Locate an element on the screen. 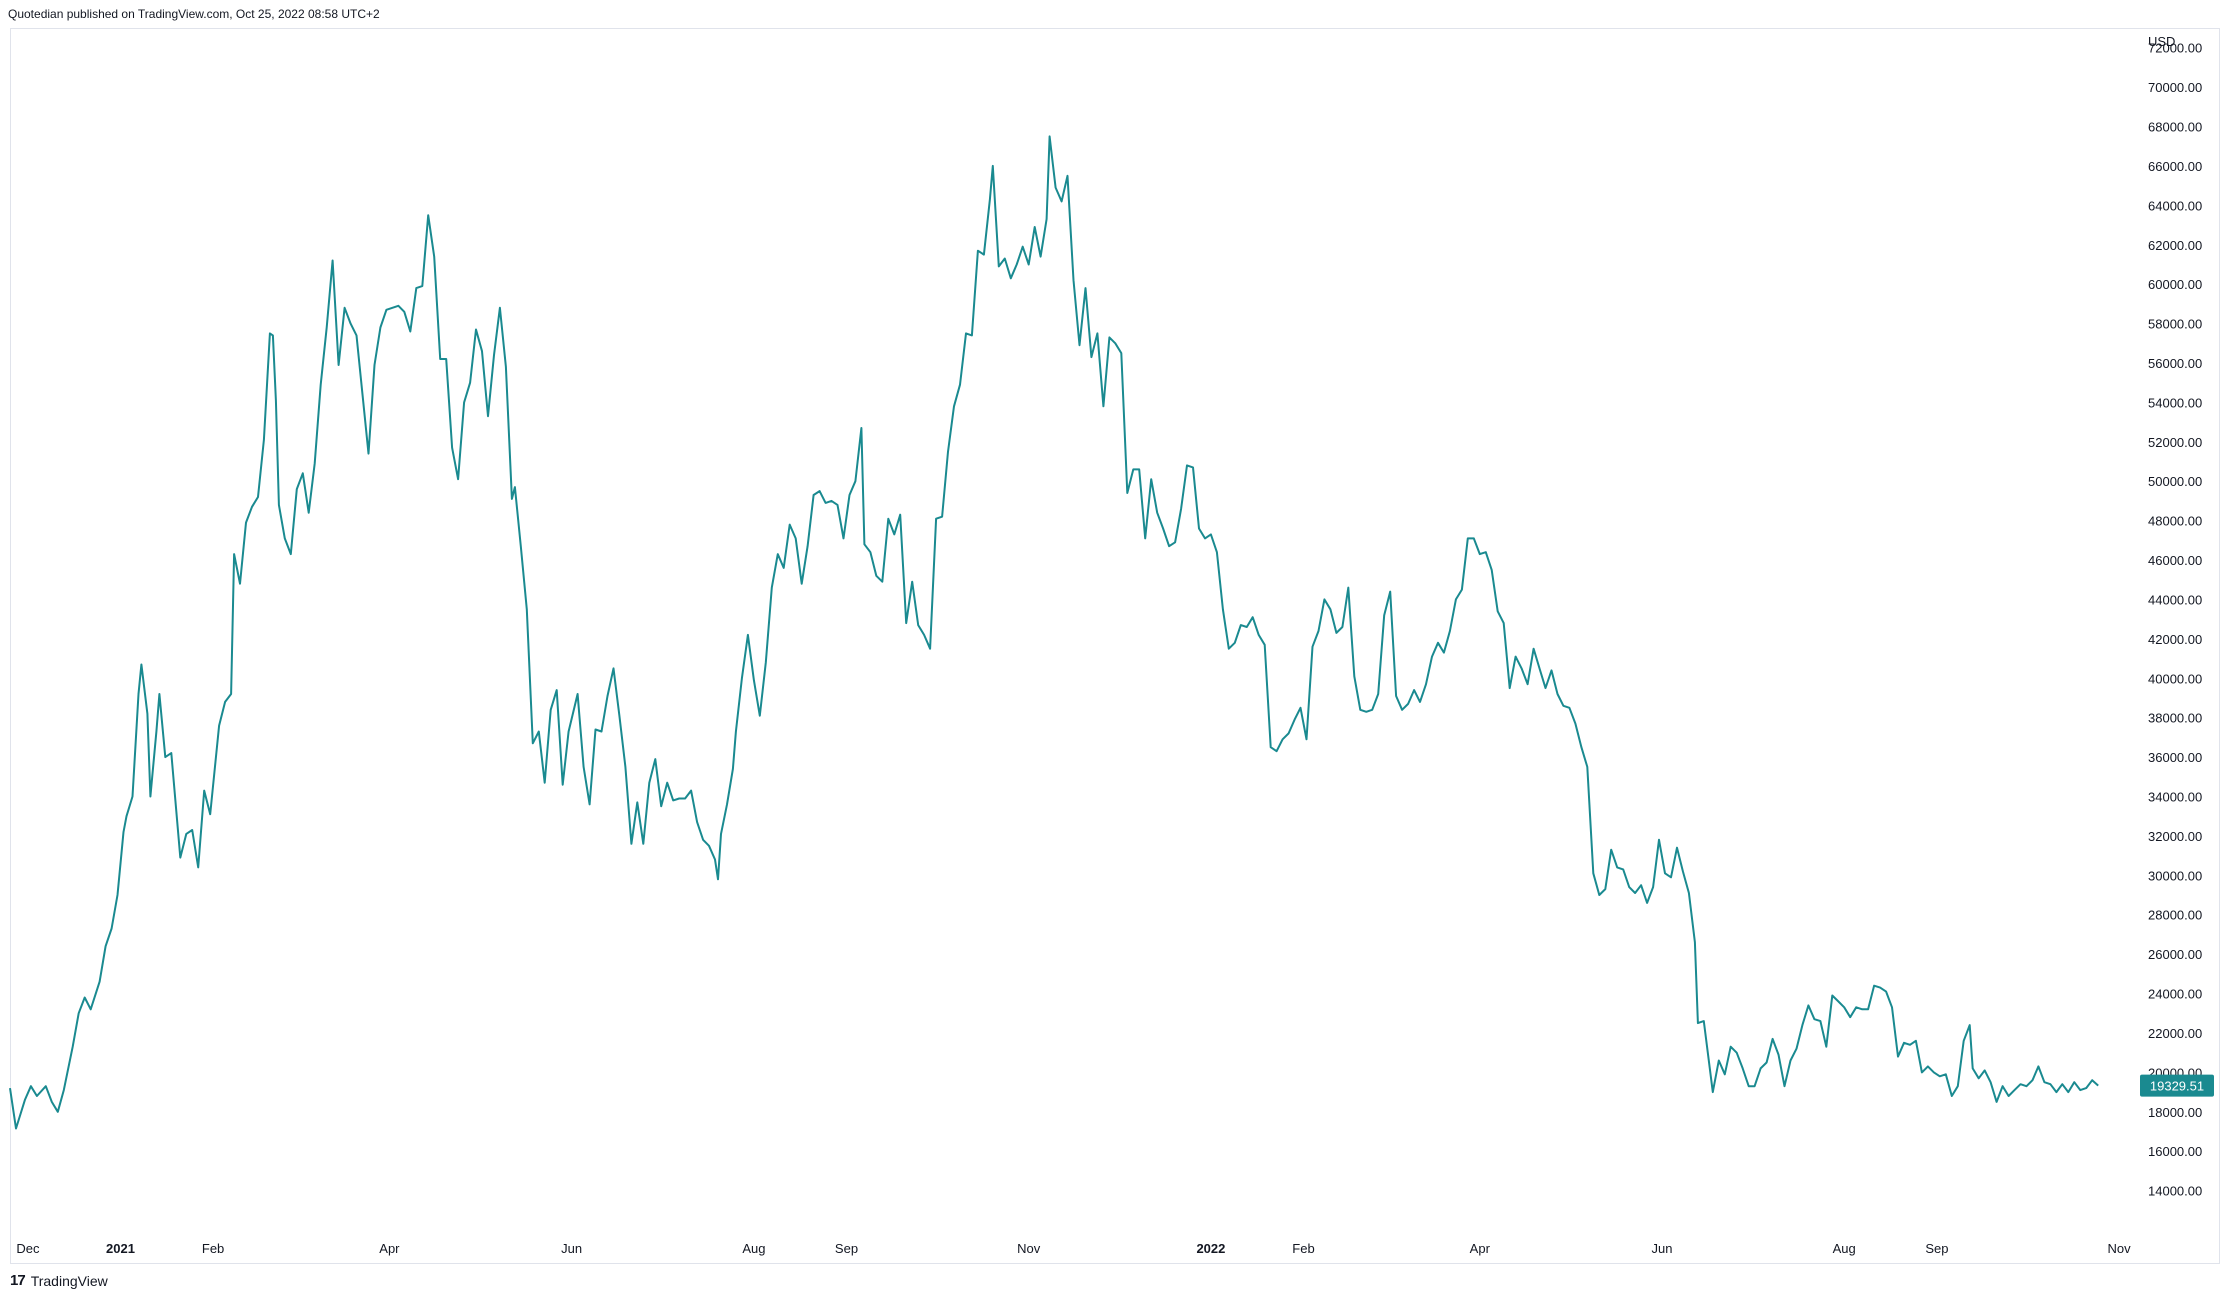 The image size is (2230, 1299). y-tick-label: 60000.00 is located at coordinates (2175, 284).